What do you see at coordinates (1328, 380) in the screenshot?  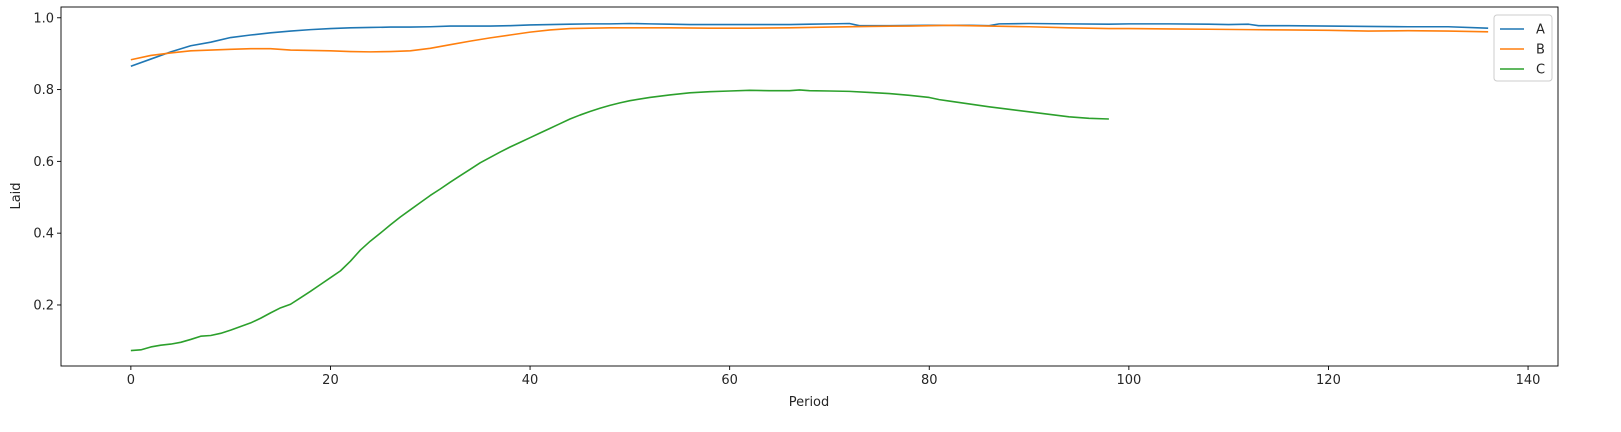 I see `x-tick-label: 120` at bounding box center [1328, 380].